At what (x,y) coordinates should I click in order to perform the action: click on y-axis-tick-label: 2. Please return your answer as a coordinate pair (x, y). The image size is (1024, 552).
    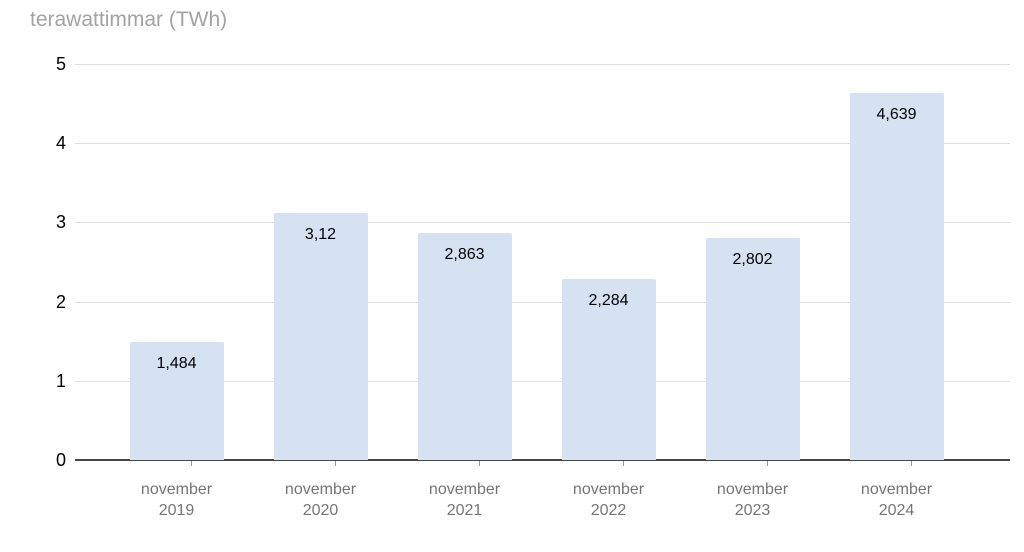
    Looking at the image, I should click on (60, 301).